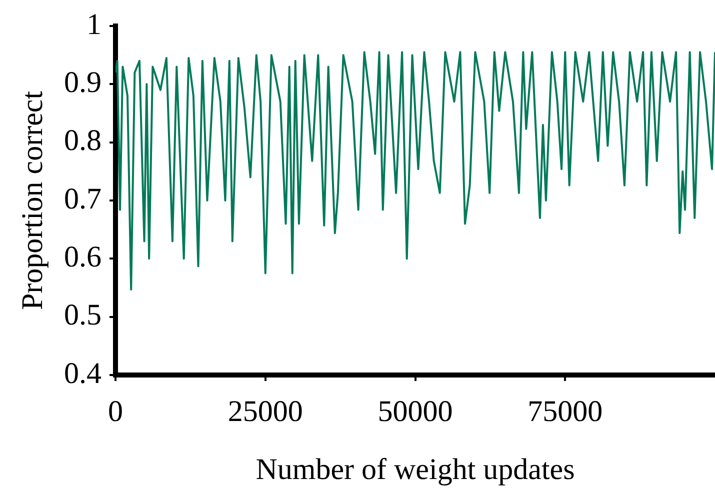 The width and height of the screenshot is (715, 499). I want to click on x-tick-label: 25000, so click(265, 411).